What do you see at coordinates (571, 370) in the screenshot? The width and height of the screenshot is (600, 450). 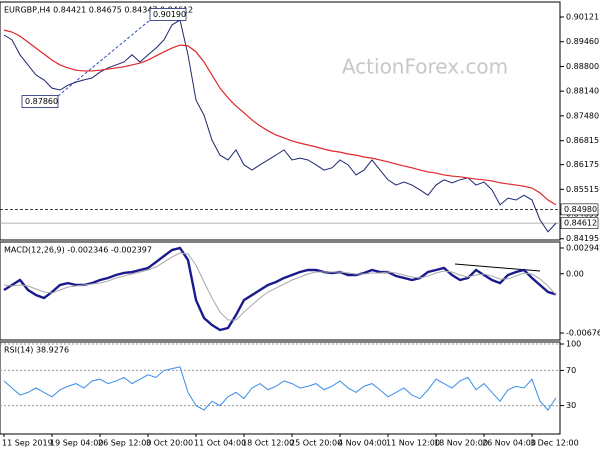 I see `y-tick-label: 70` at bounding box center [571, 370].